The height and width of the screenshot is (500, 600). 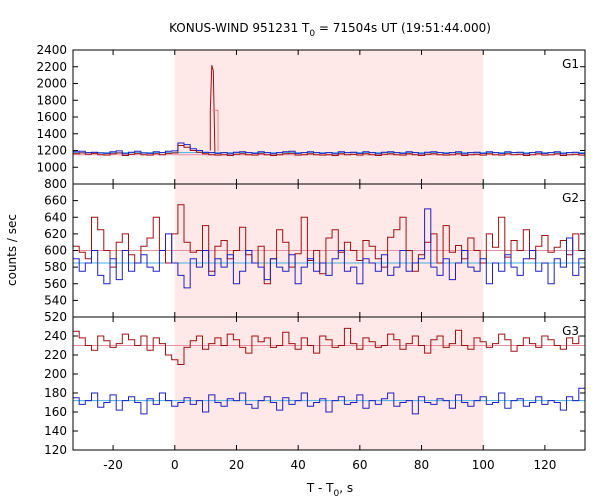 What do you see at coordinates (239, 28) in the screenshot?
I see `chart-title-main: KONUS-WIND 951231 T` at bounding box center [239, 28].